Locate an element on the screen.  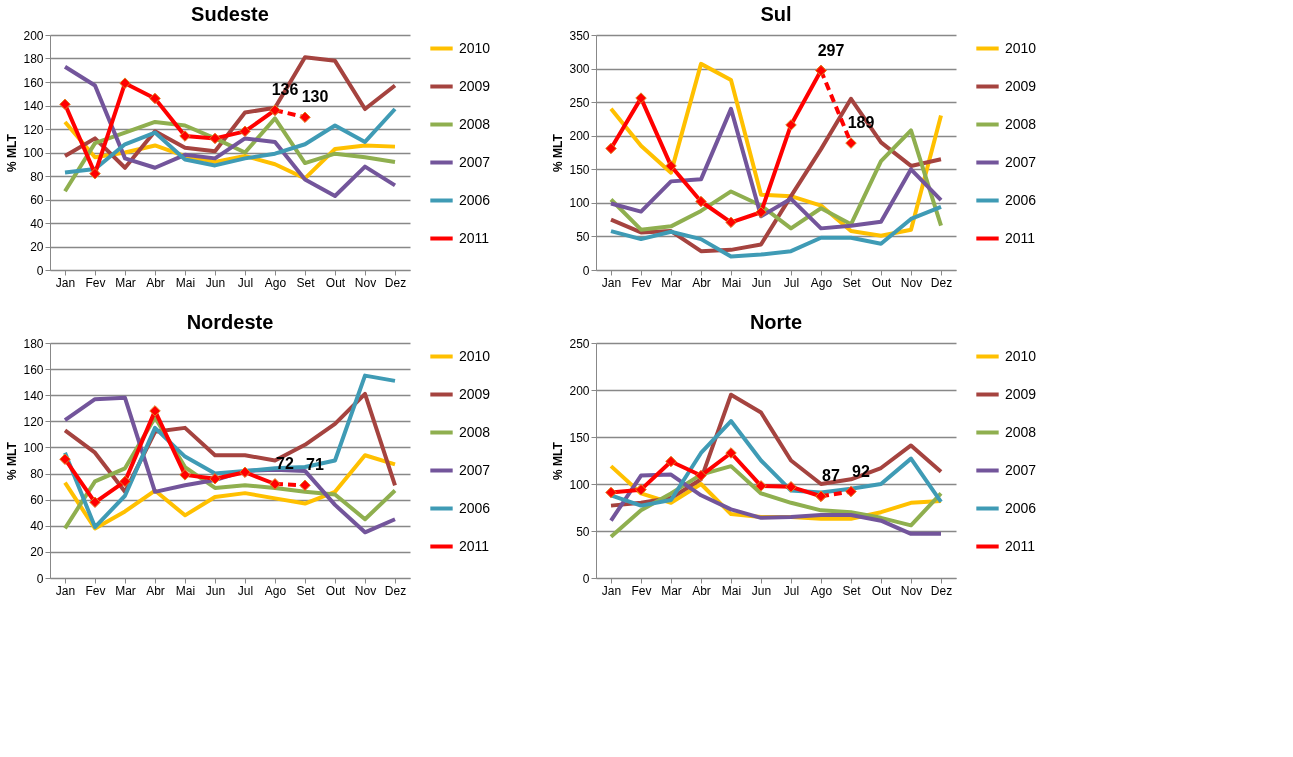
chart-title: Norte is located at coordinates (776, 322).